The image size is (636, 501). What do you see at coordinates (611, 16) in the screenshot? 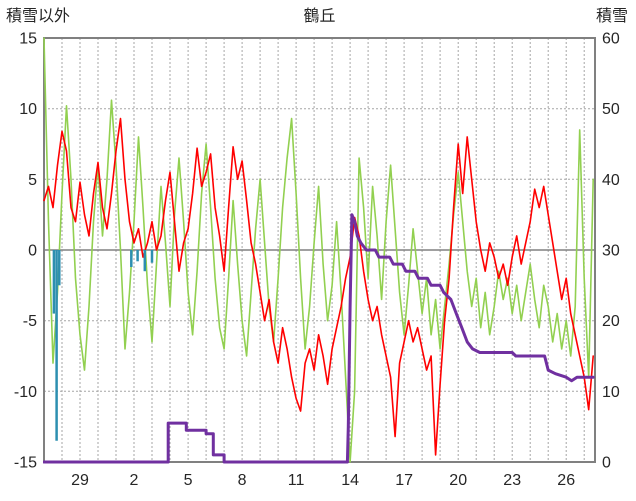
I see `right-axis-title: 積雪` at bounding box center [611, 16].